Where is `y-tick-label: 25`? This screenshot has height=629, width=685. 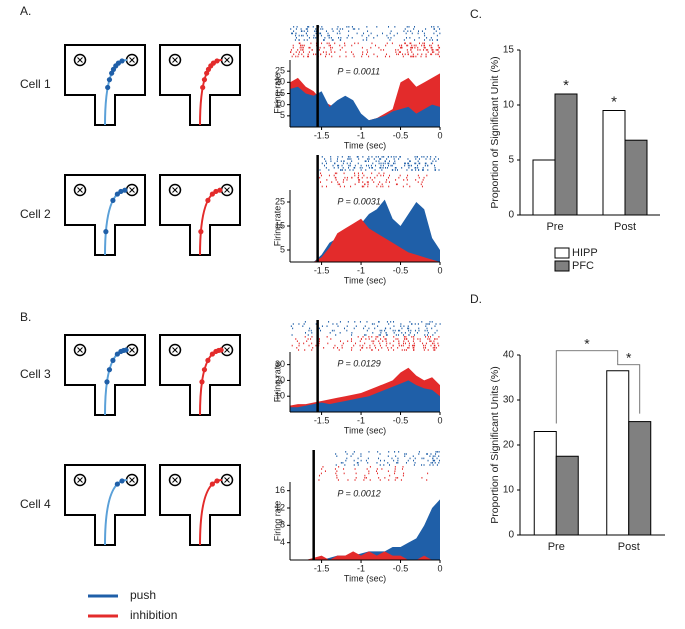 y-tick-label: 25 is located at coordinates (280, 201).